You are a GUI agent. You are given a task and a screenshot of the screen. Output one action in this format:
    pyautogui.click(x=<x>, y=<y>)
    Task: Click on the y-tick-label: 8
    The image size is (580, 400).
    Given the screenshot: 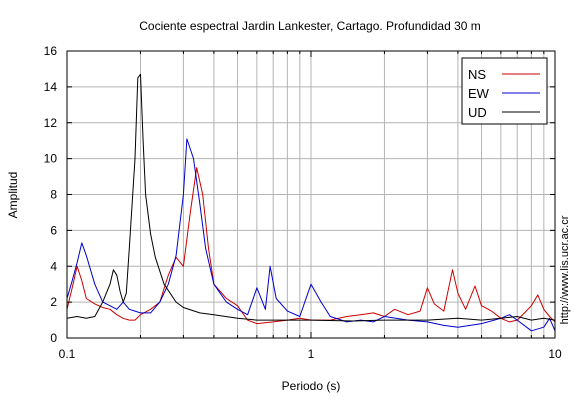 What is the action you would take?
    pyautogui.click(x=53, y=195)
    